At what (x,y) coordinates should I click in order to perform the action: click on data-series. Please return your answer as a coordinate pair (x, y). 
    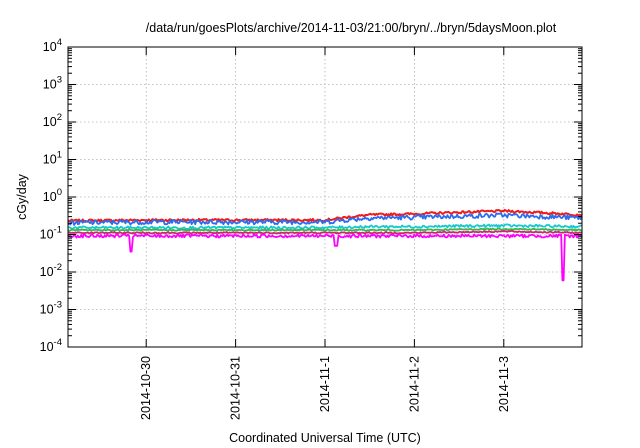
    Looking at the image, I should click on (325, 245).